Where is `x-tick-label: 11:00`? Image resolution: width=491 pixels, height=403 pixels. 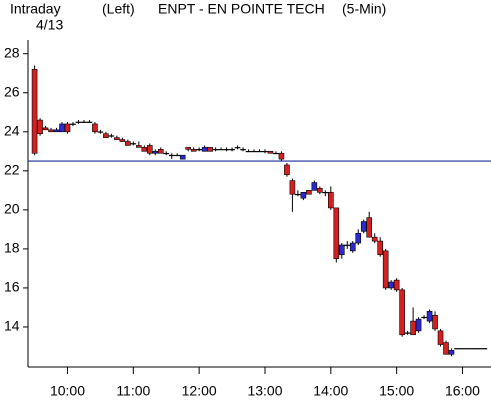
x-tick-label: 11:00 is located at coordinates (133, 391).